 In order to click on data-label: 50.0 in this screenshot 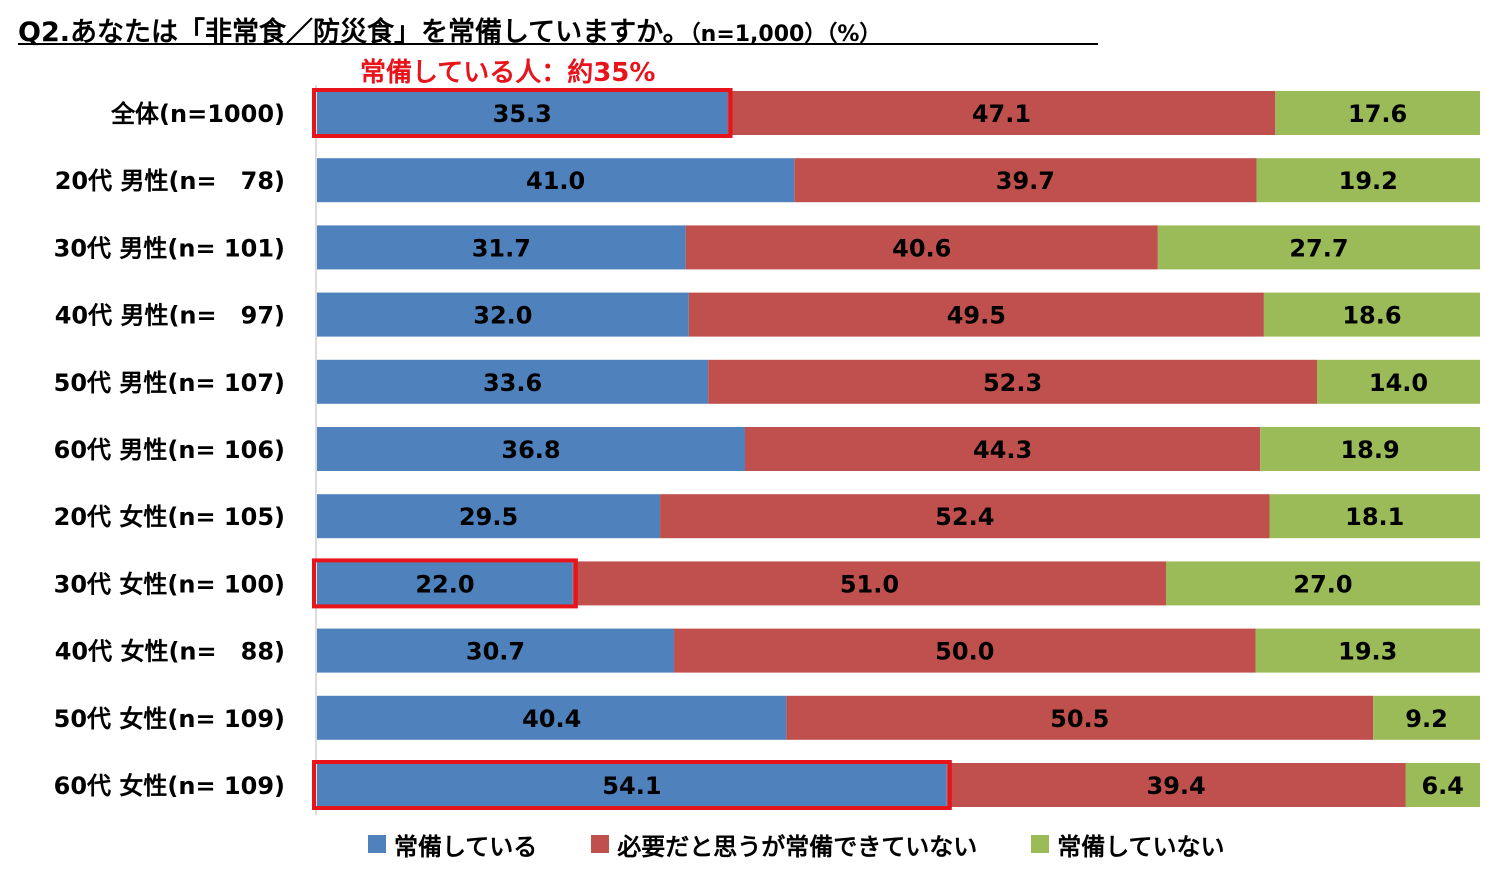, I will do `click(964, 652)`.